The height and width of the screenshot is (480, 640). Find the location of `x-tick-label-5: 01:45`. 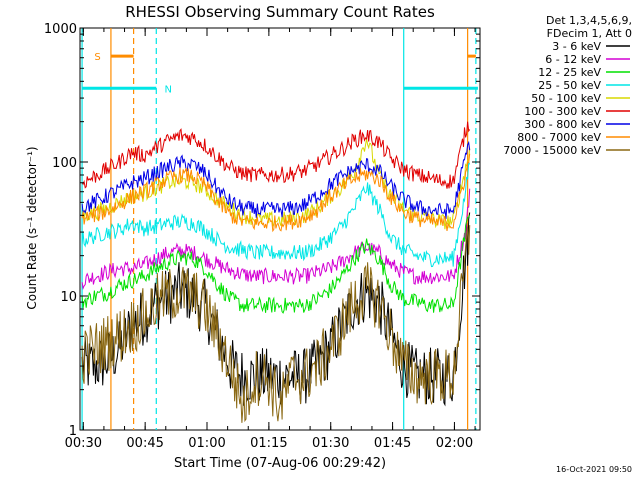

x-tick-label-5: 01:45 is located at coordinates (392, 443).